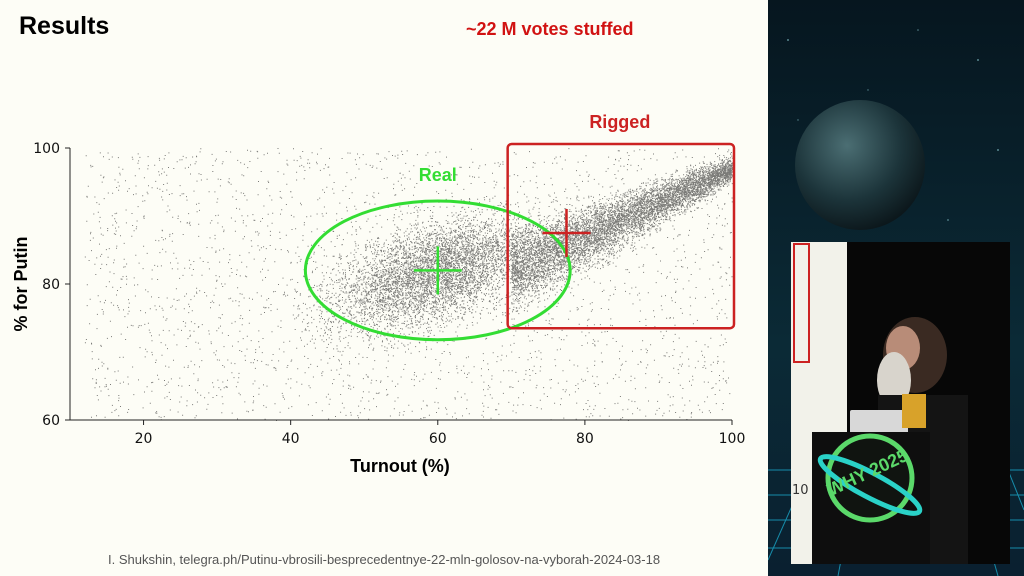 The image size is (1024, 576). Describe the element at coordinates (51, 421) in the screenshot. I see `y-tick-label: 60` at that location.